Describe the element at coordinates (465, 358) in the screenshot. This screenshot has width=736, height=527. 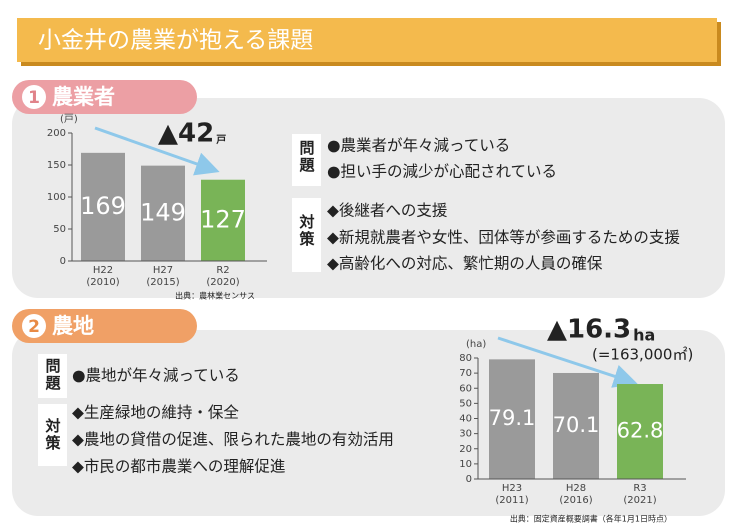
I see `y-tick-label: 80` at that location.